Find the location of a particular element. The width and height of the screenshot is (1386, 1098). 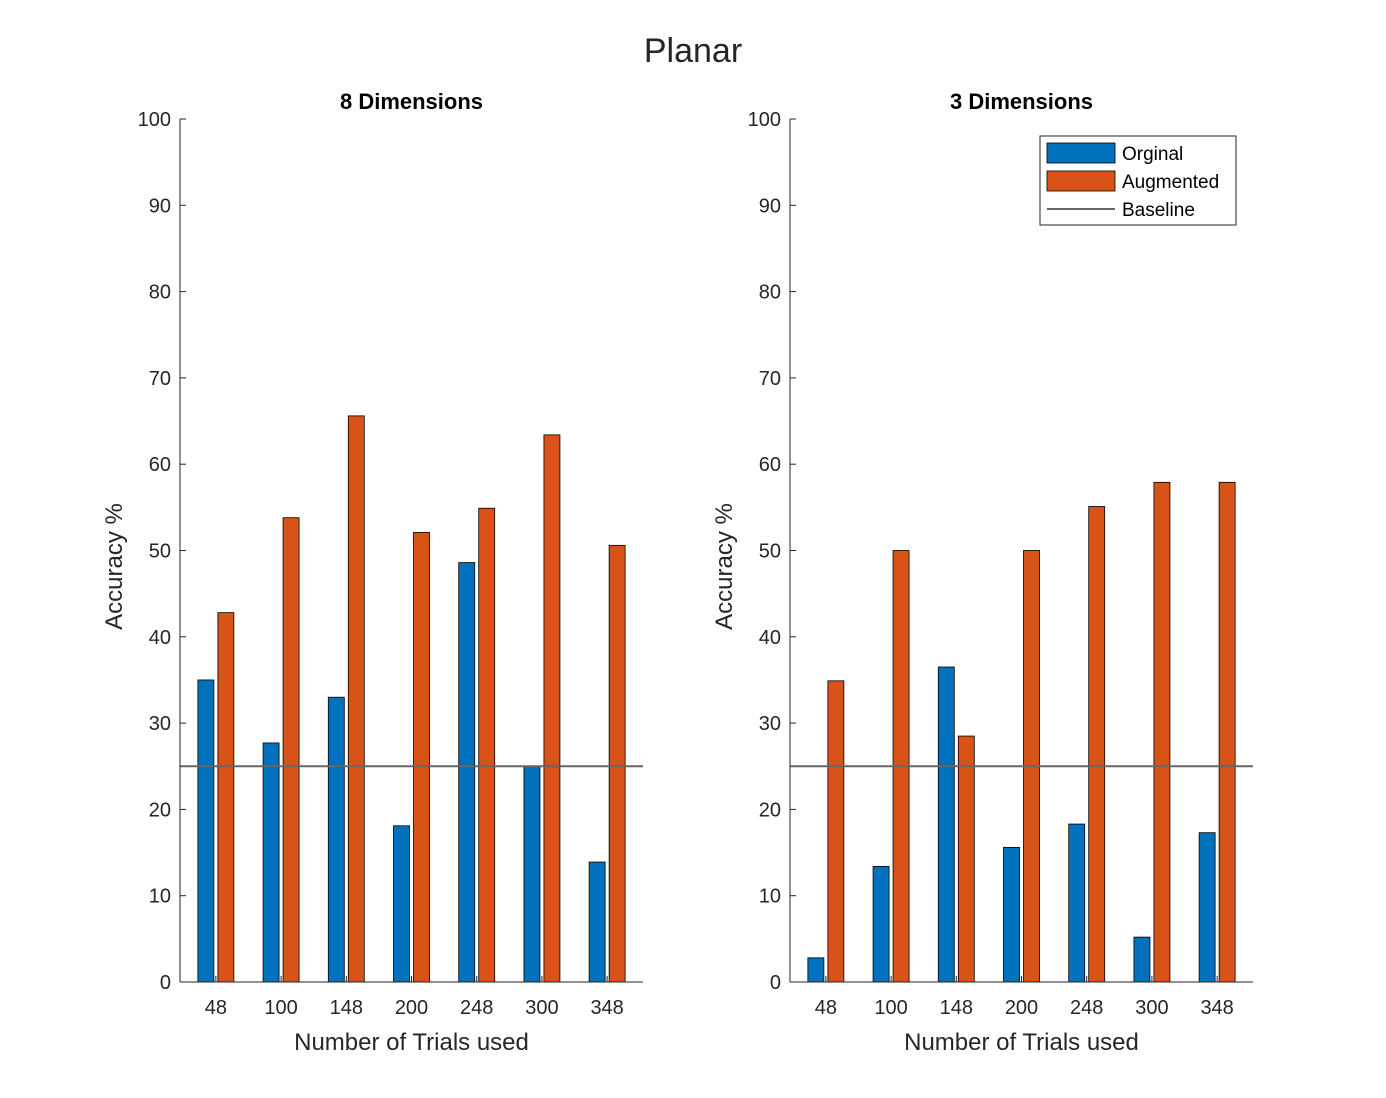

figure-title: Planar is located at coordinates (693, 51).